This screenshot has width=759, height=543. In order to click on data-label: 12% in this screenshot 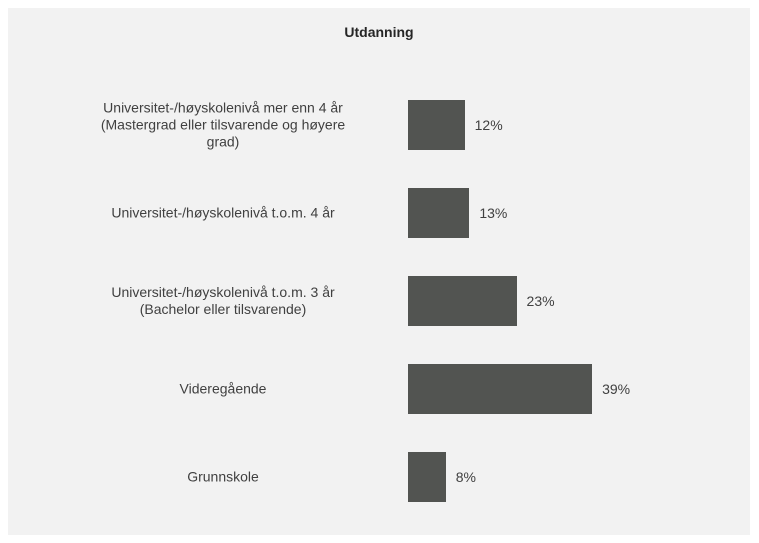, I will do `click(488, 125)`.